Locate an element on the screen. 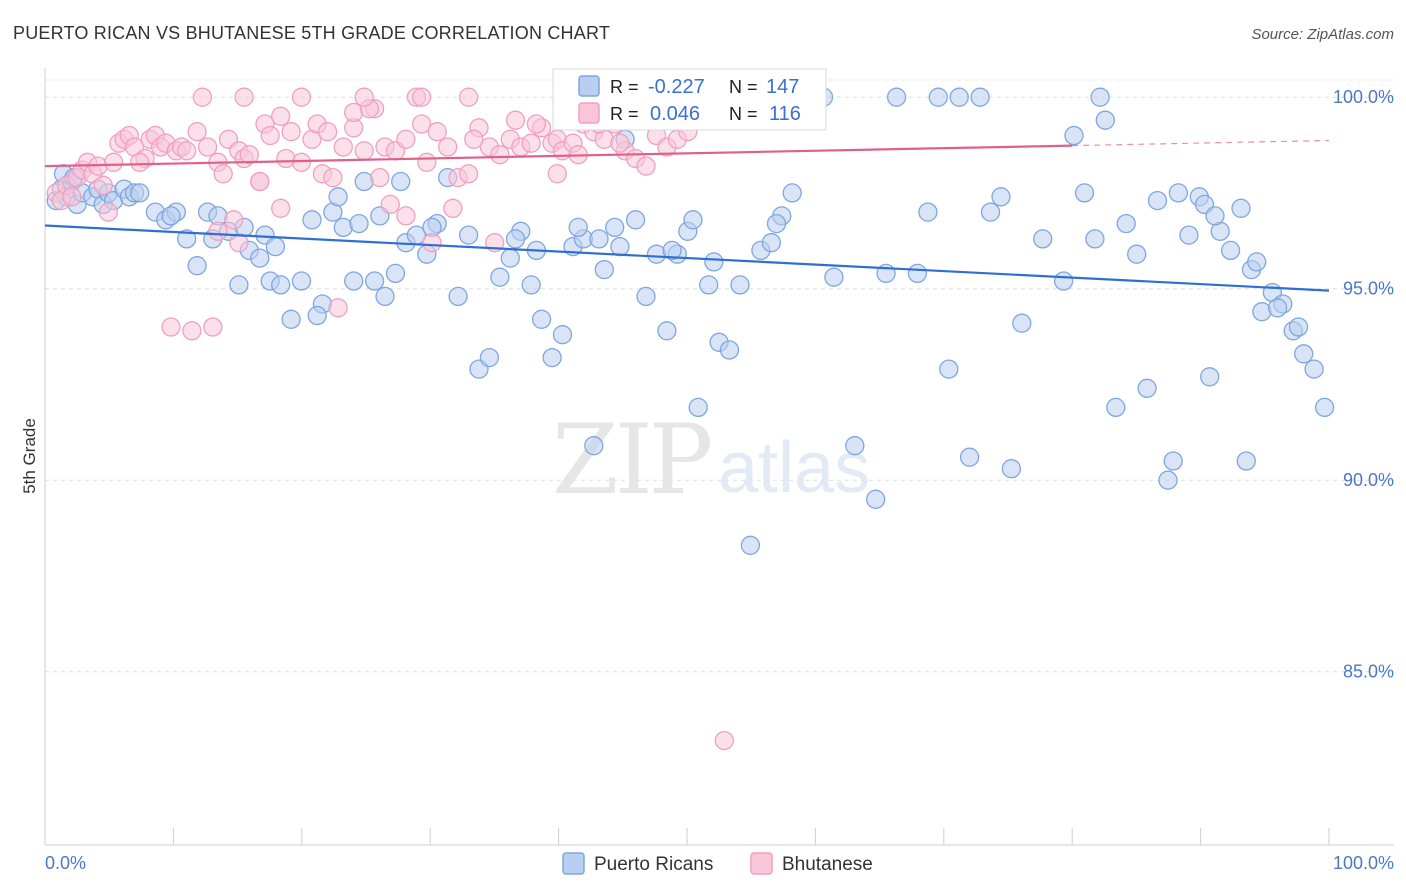 The width and height of the screenshot is (1406, 892). bottom-legend-swatch-puerto-ricans is located at coordinates (573, 863).